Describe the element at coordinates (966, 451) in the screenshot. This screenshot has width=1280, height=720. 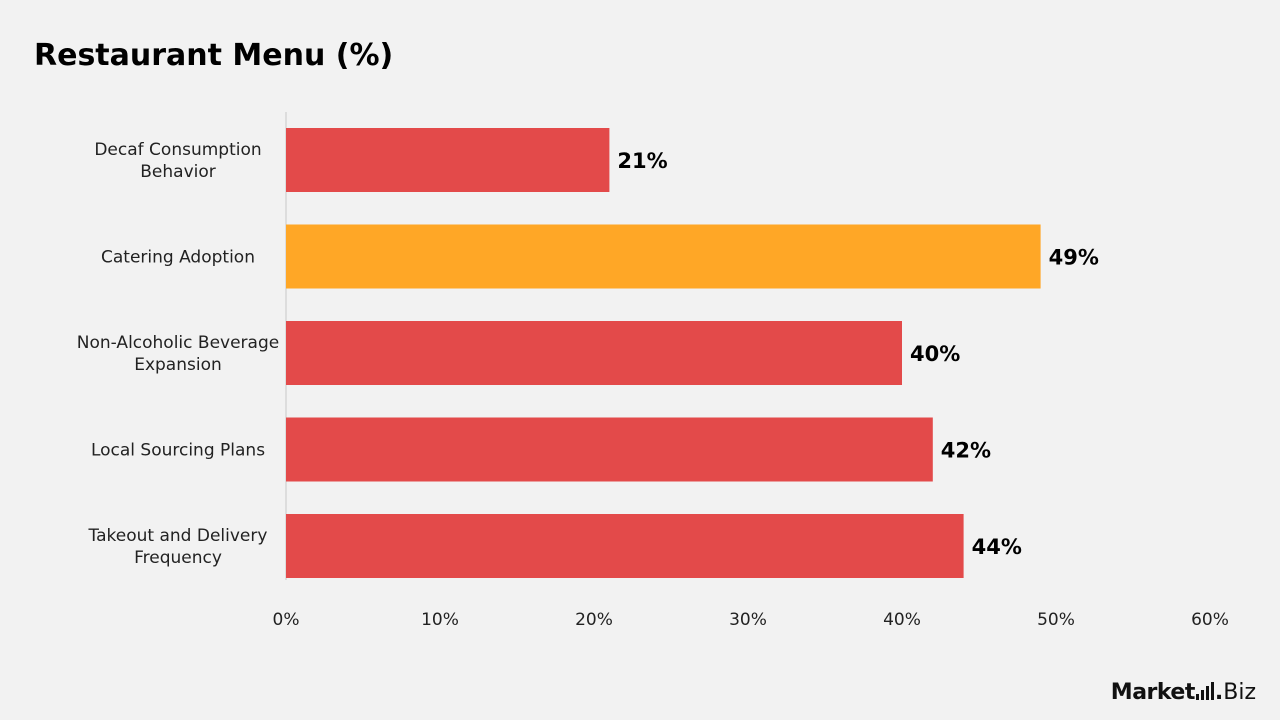
I see `data-label-3: 42%` at that location.